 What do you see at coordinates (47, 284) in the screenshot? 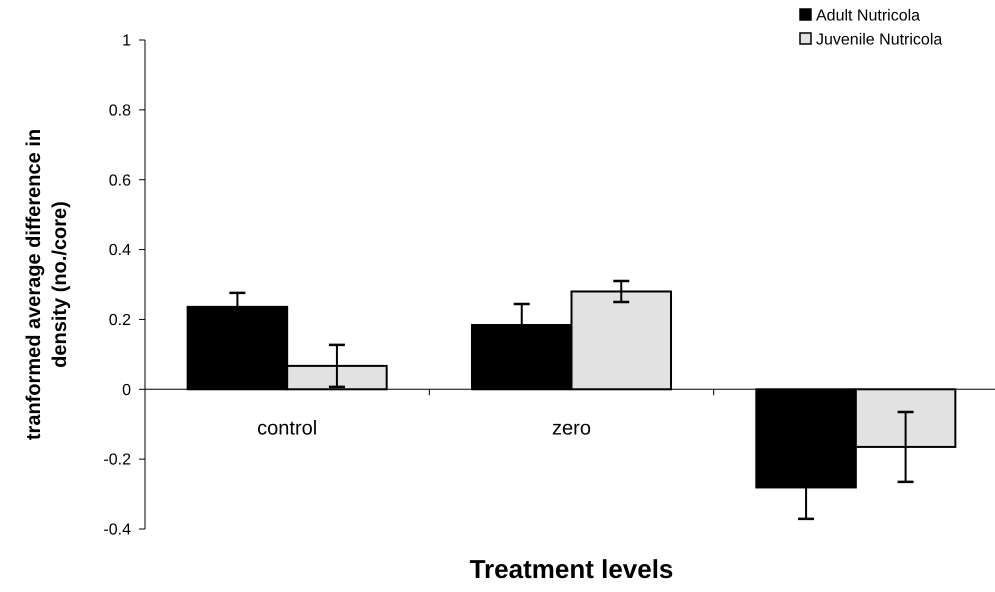
I see `y-axis-title: tranformed average difference in density (no./core)` at bounding box center [47, 284].